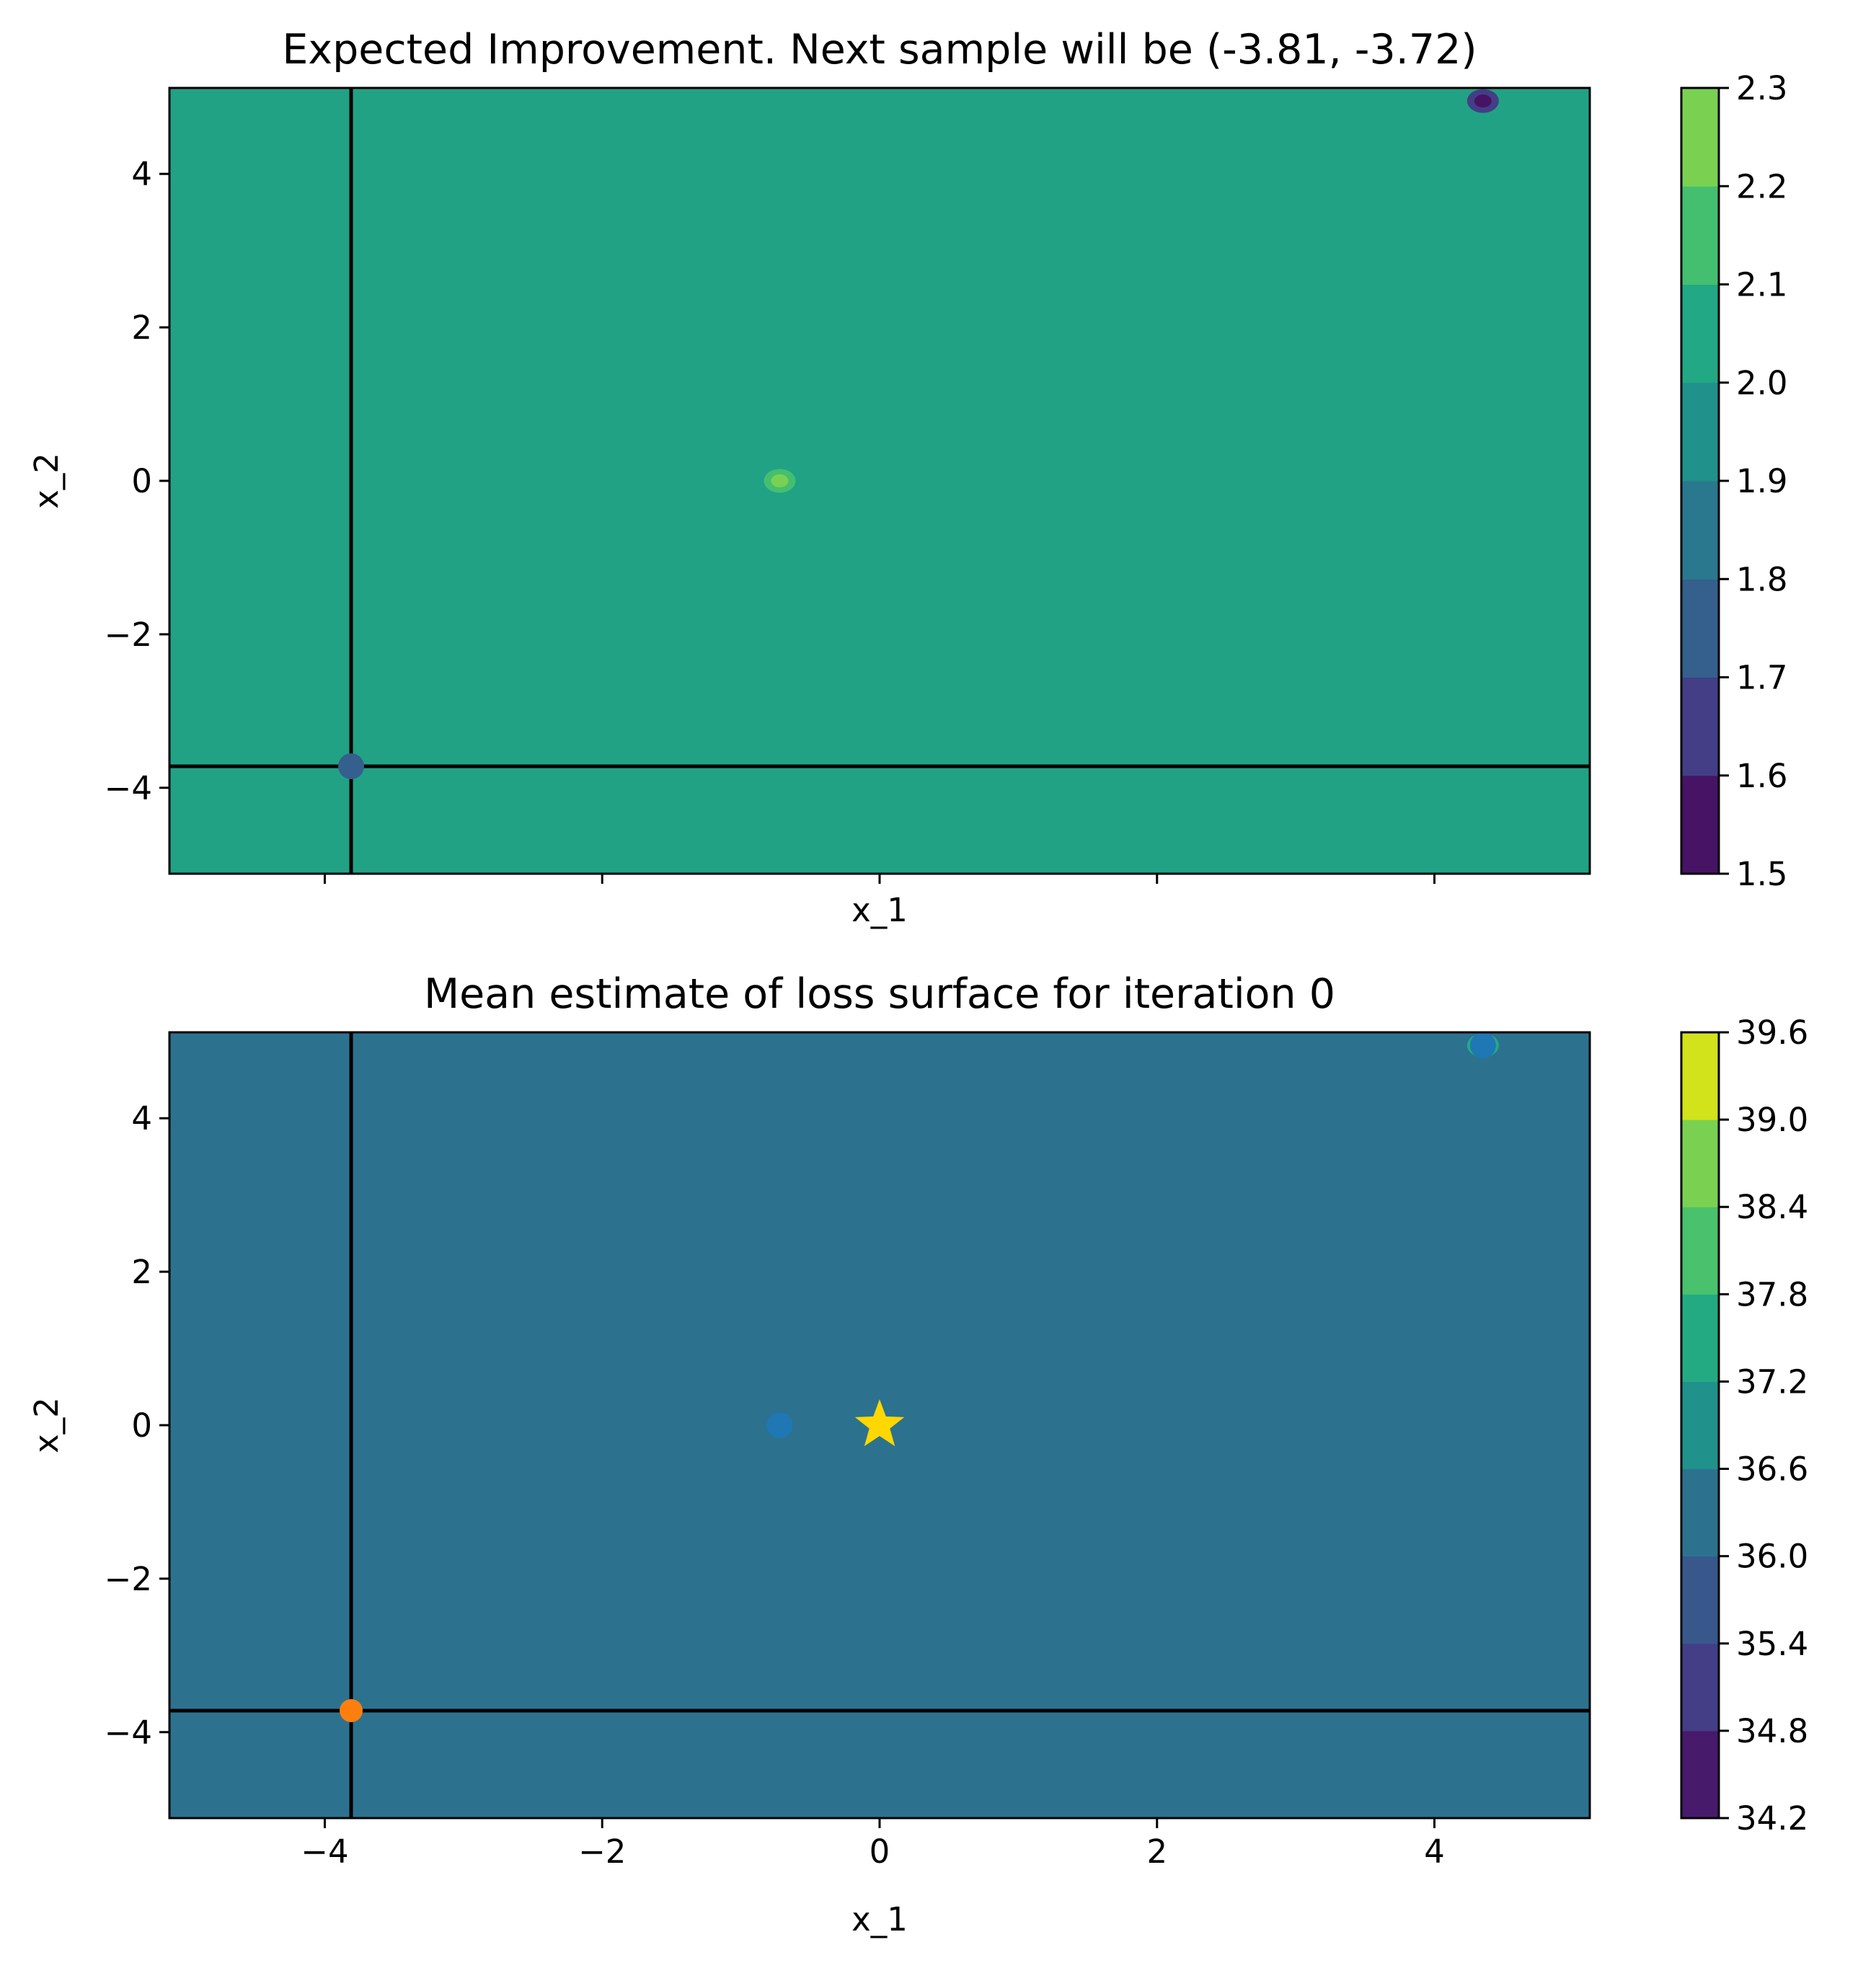  Describe the element at coordinates (1156, 1851) in the screenshot. I see `x-tick-label: 2` at that location.